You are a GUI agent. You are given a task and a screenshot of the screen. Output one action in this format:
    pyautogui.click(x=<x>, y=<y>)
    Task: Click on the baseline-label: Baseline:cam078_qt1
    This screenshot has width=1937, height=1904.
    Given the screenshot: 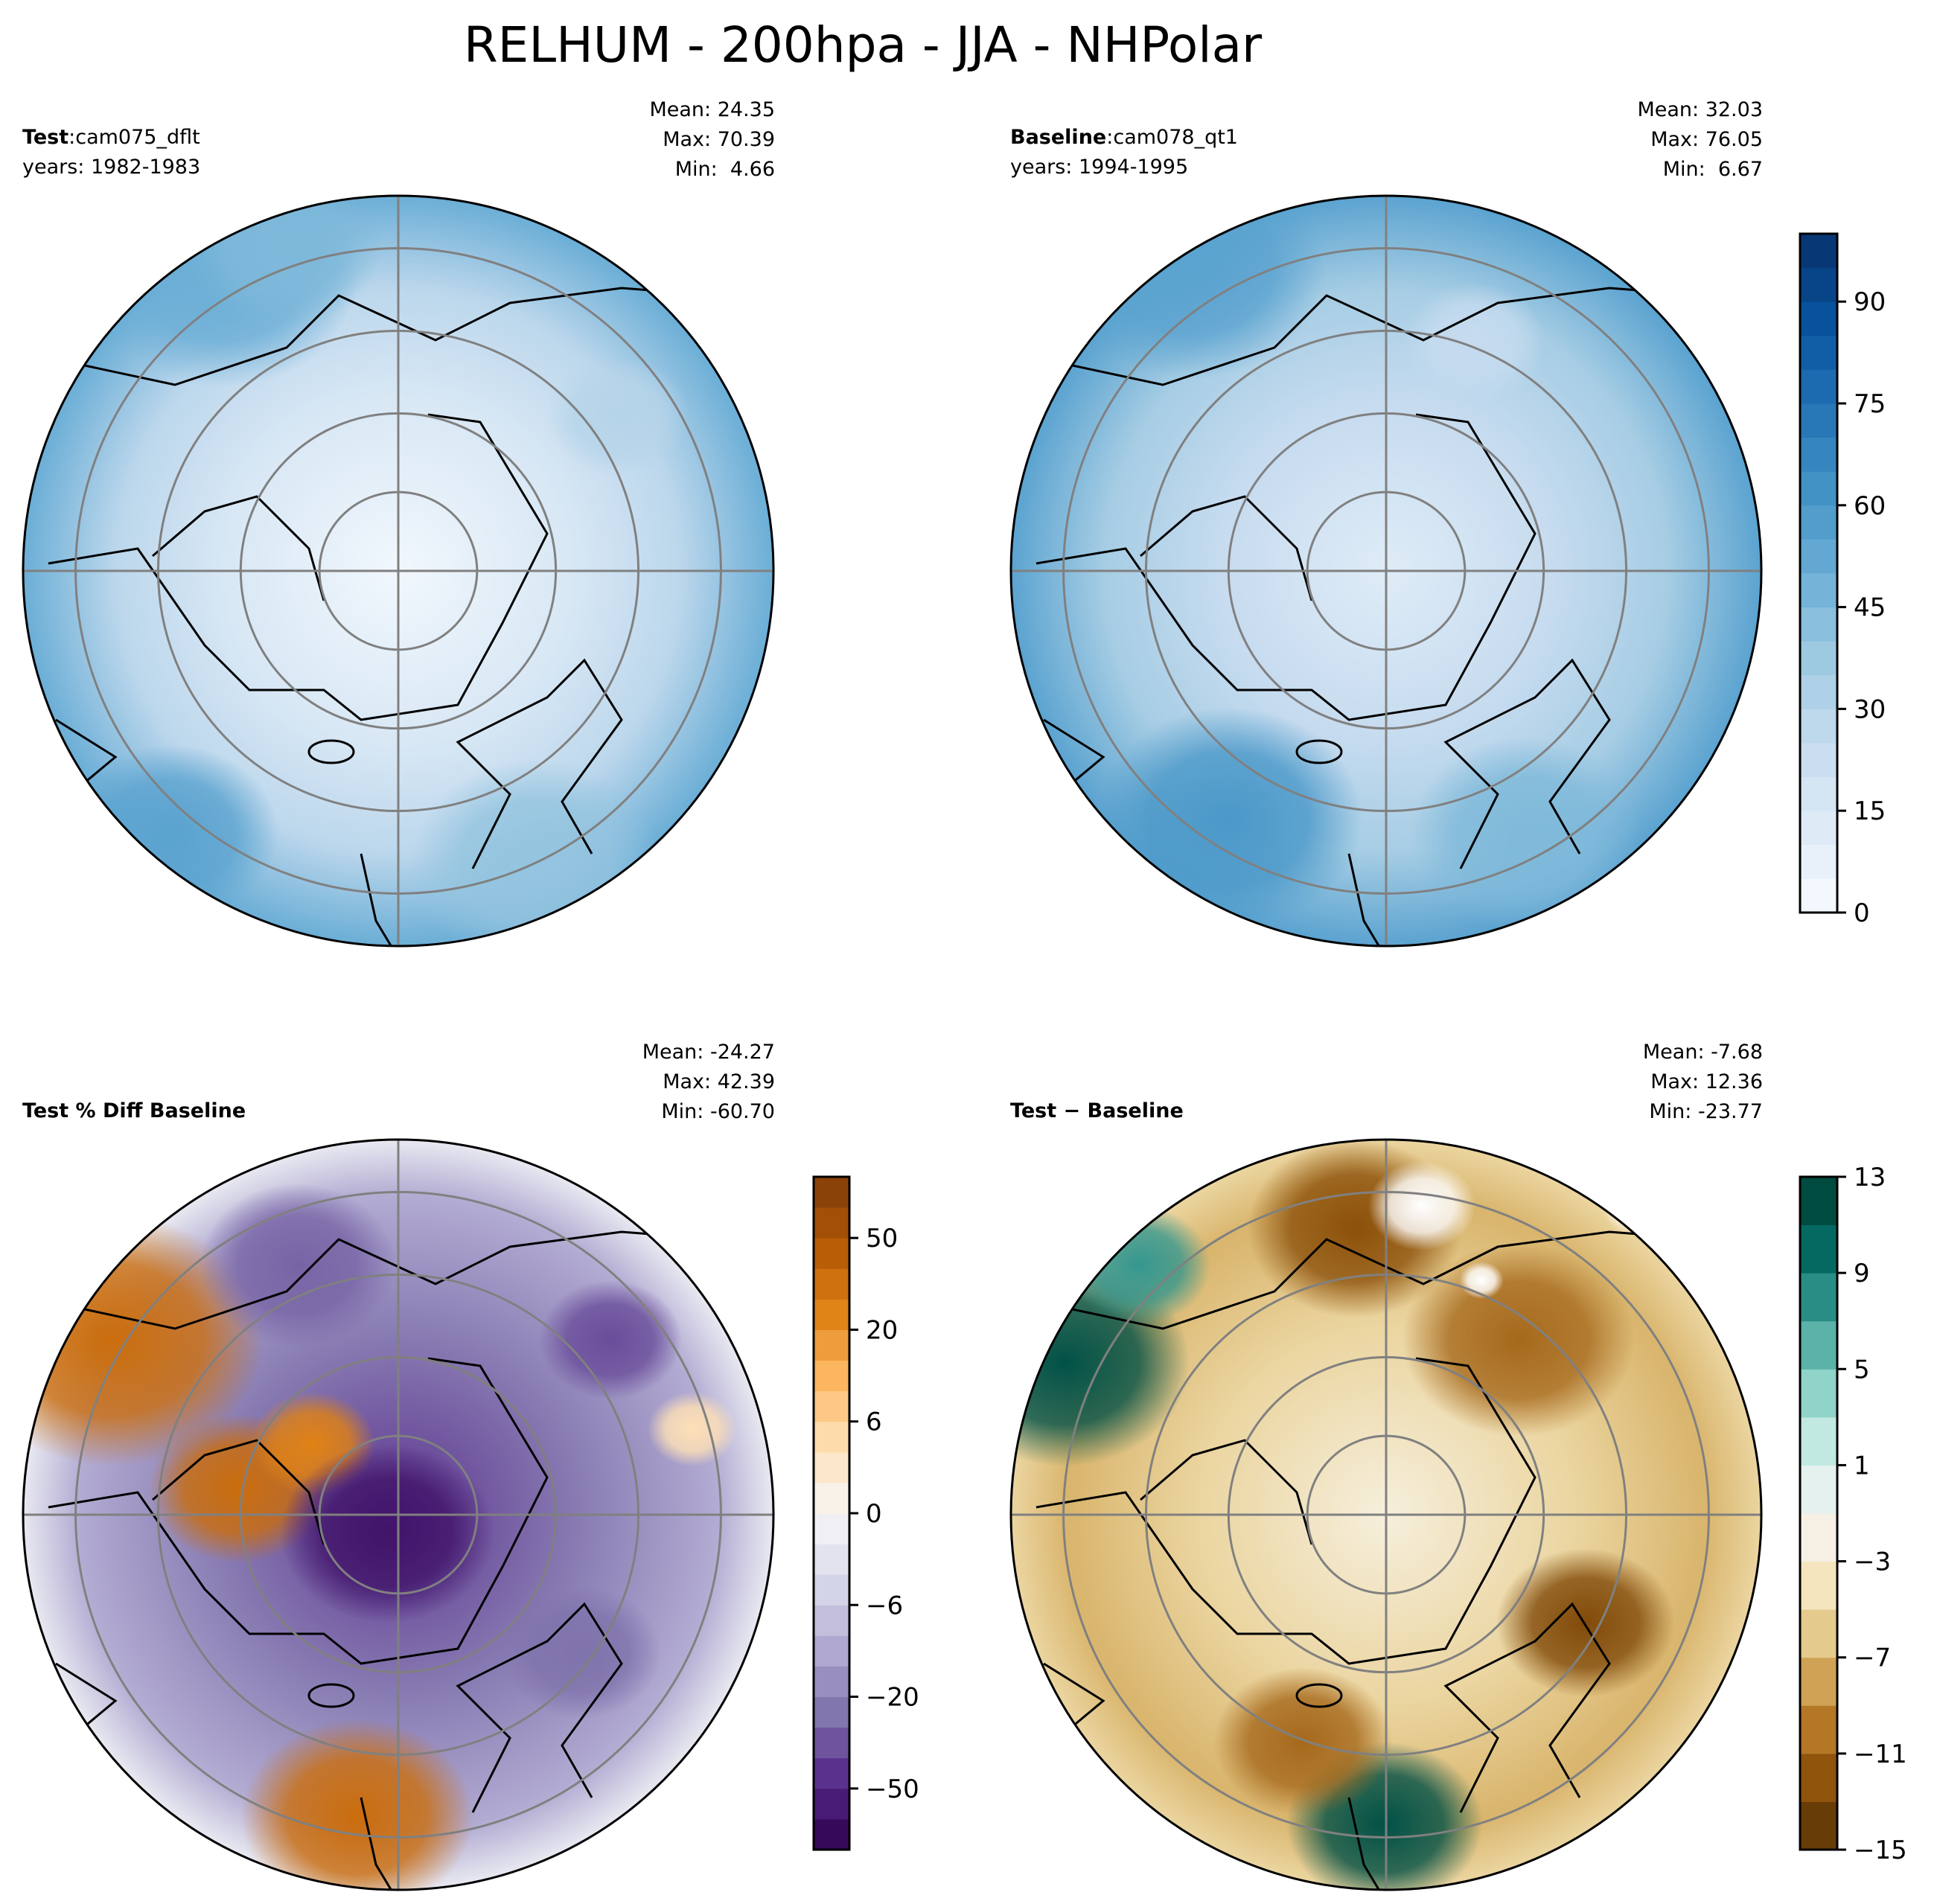 What is the action you would take?
    pyautogui.click(x=1124, y=138)
    